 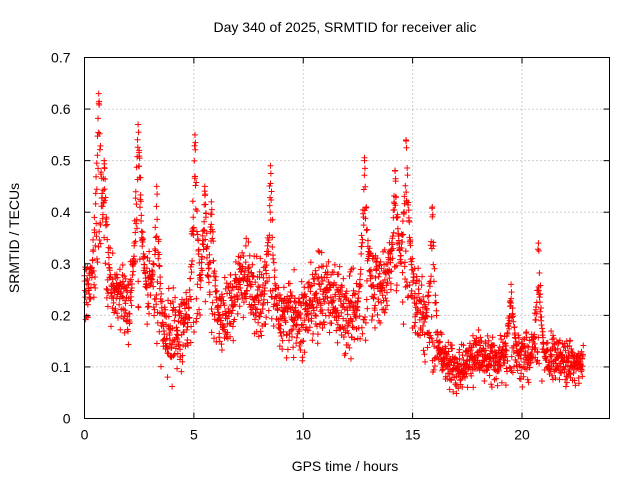 What do you see at coordinates (67, 419) in the screenshot?
I see `y-tick-label: 0` at bounding box center [67, 419].